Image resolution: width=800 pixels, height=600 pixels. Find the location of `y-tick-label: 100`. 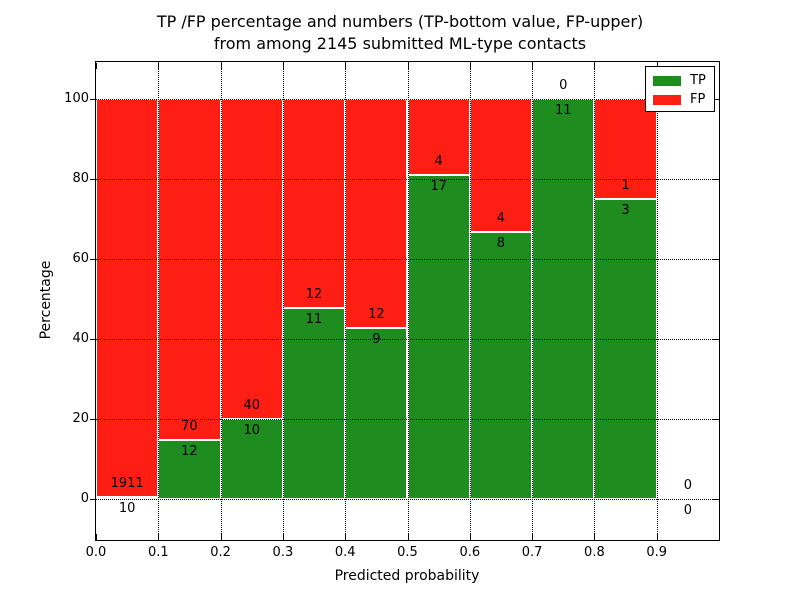

y-tick-label: 100 is located at coordinates (76, 98).